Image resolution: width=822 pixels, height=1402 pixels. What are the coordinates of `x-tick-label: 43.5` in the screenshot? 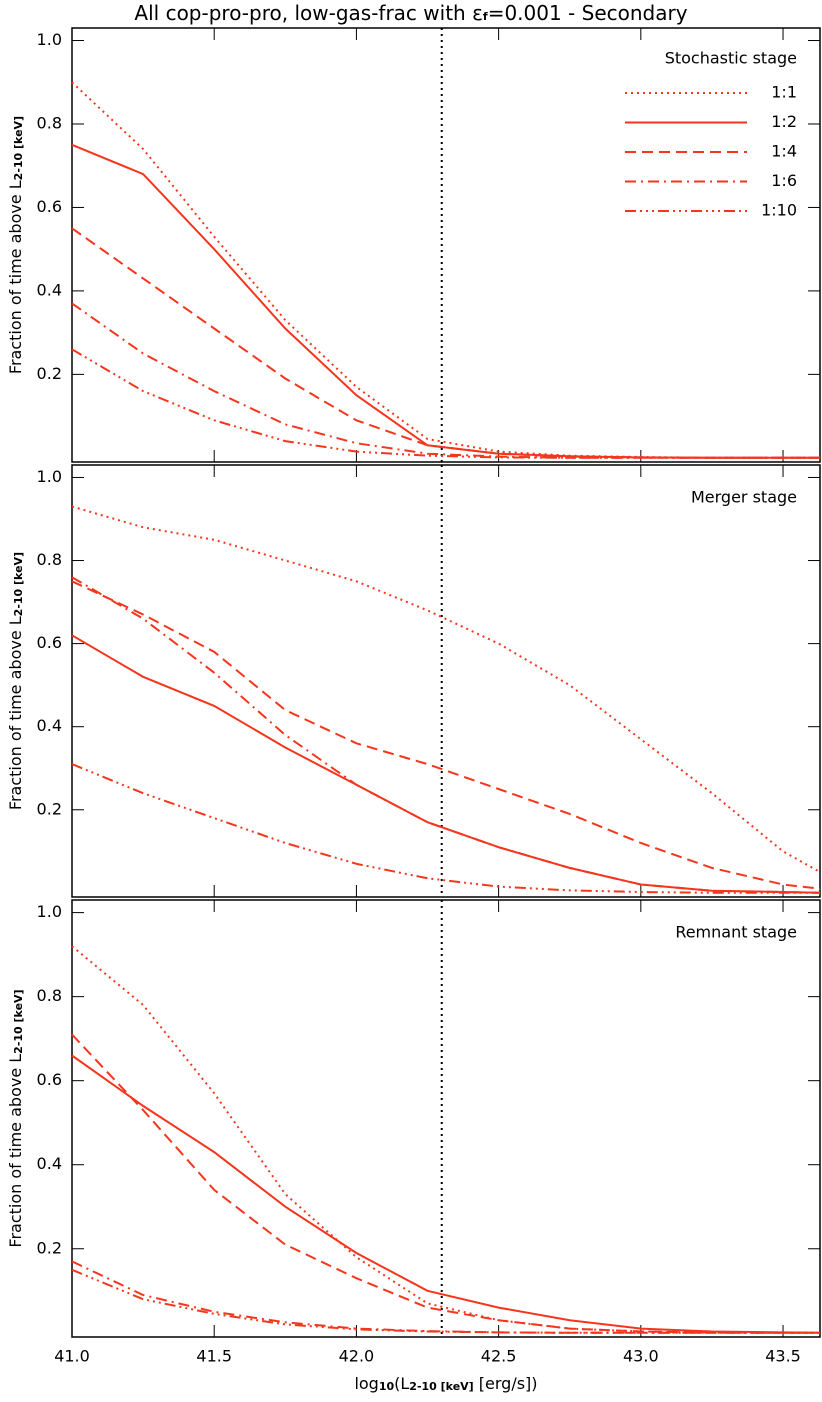 It's located at (783, 1356).